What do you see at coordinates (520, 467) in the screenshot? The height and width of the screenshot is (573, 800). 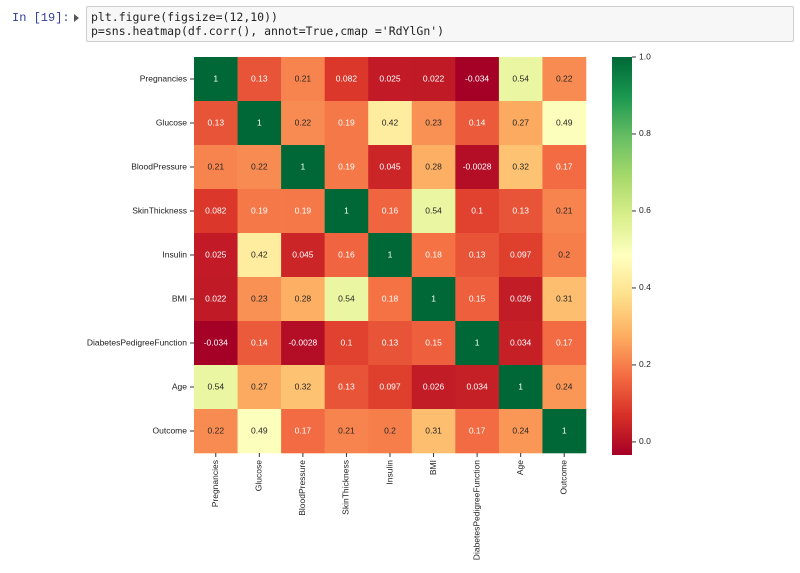 I see `x-tick-label: Age` at bounding box center [520, 467].